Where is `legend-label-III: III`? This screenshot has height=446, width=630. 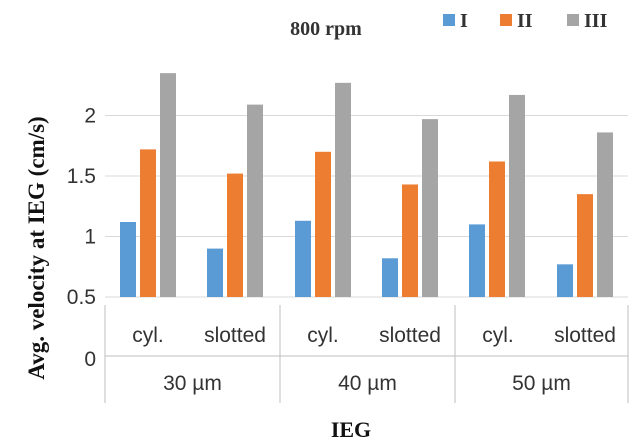
legend-label-III: III is located at coordinates (596, 21).